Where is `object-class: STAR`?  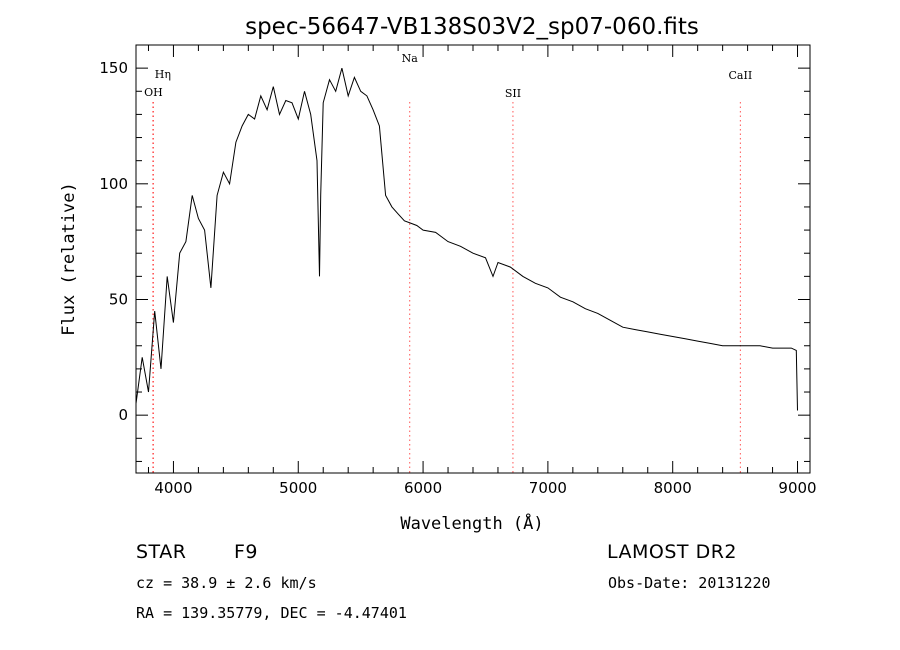
object-class: STAR is located at coordinates (161, 552).